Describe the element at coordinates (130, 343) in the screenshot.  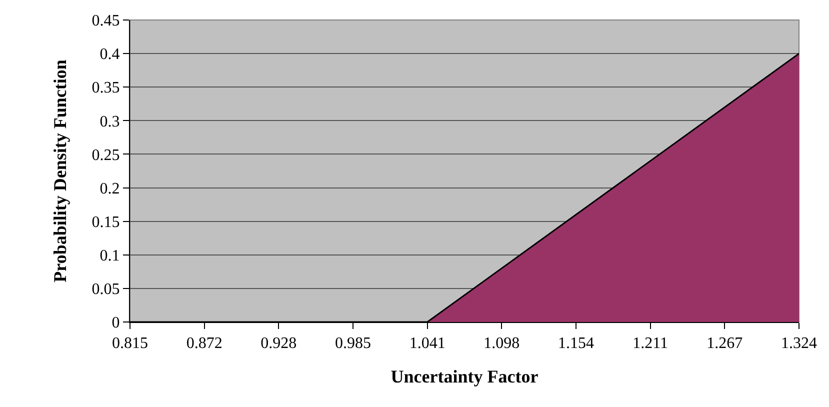
I see `x-tick-label: 0.815` at that location.